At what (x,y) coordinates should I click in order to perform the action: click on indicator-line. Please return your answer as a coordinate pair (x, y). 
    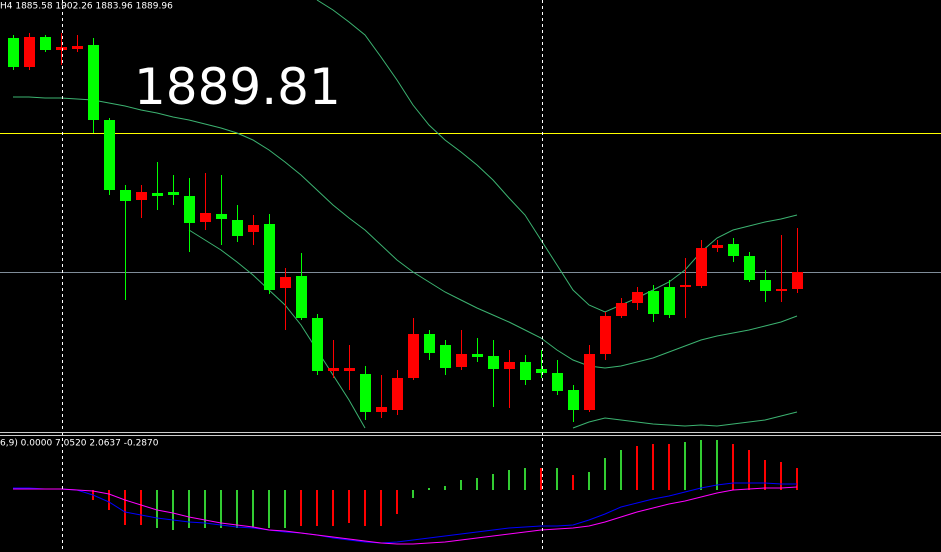
    Looking at the image, I should click on (405, 515).